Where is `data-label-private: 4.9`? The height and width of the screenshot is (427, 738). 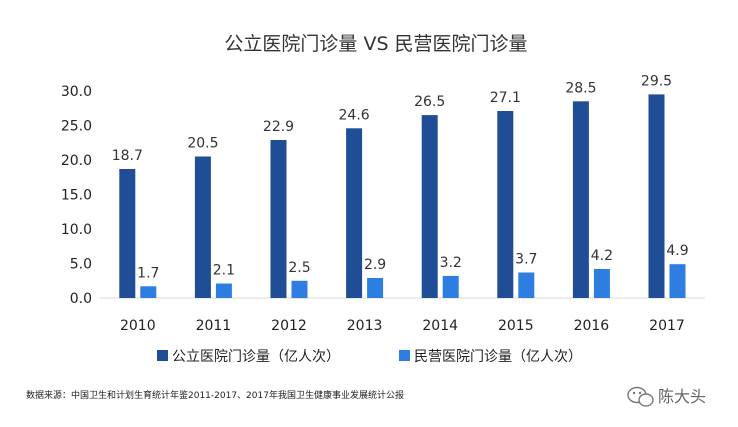
data-label-private: 4.9 is located at coordinates (677, 251).